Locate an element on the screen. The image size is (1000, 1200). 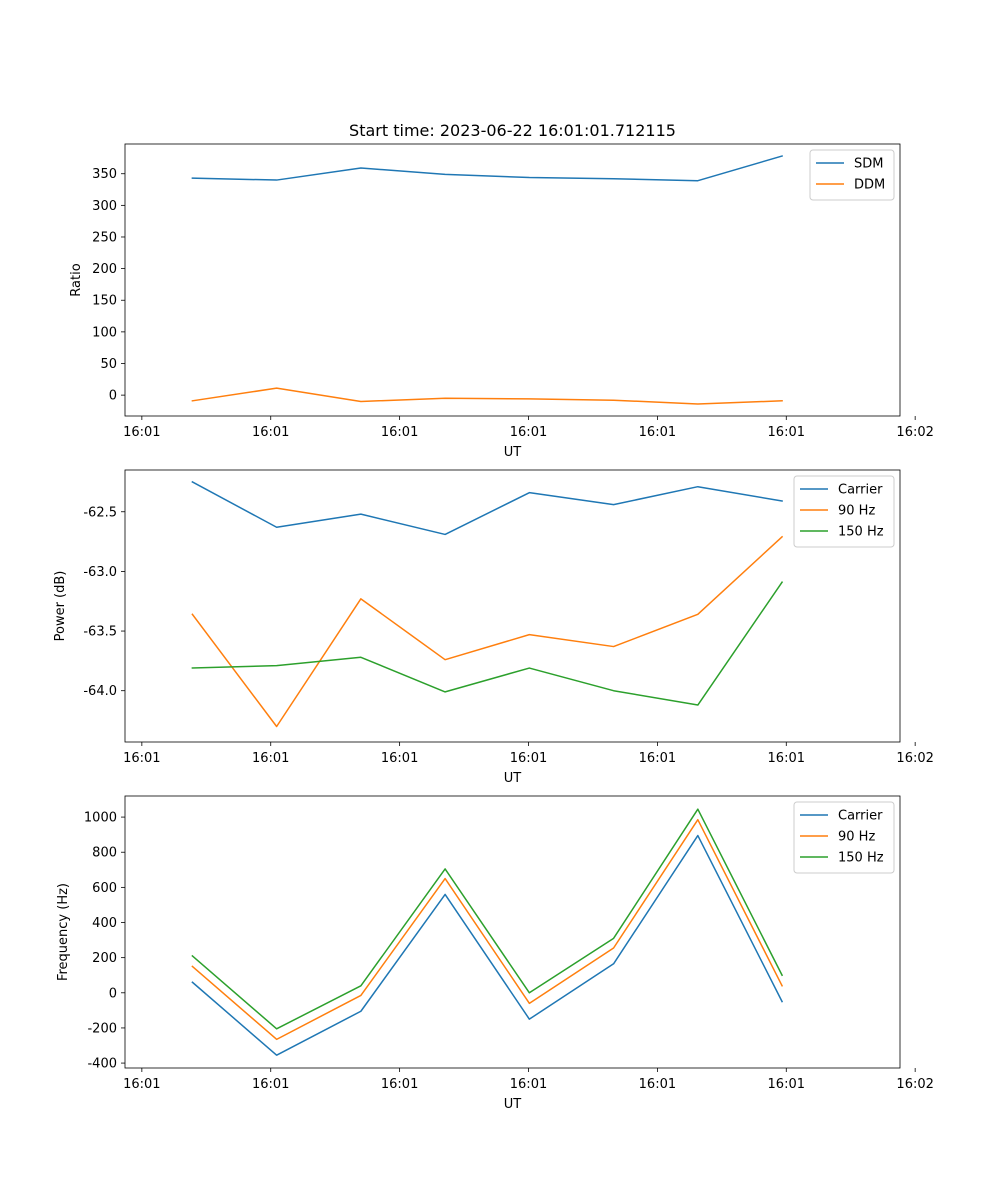
y-tick-label: 400 is located at coordinates (104, 923).